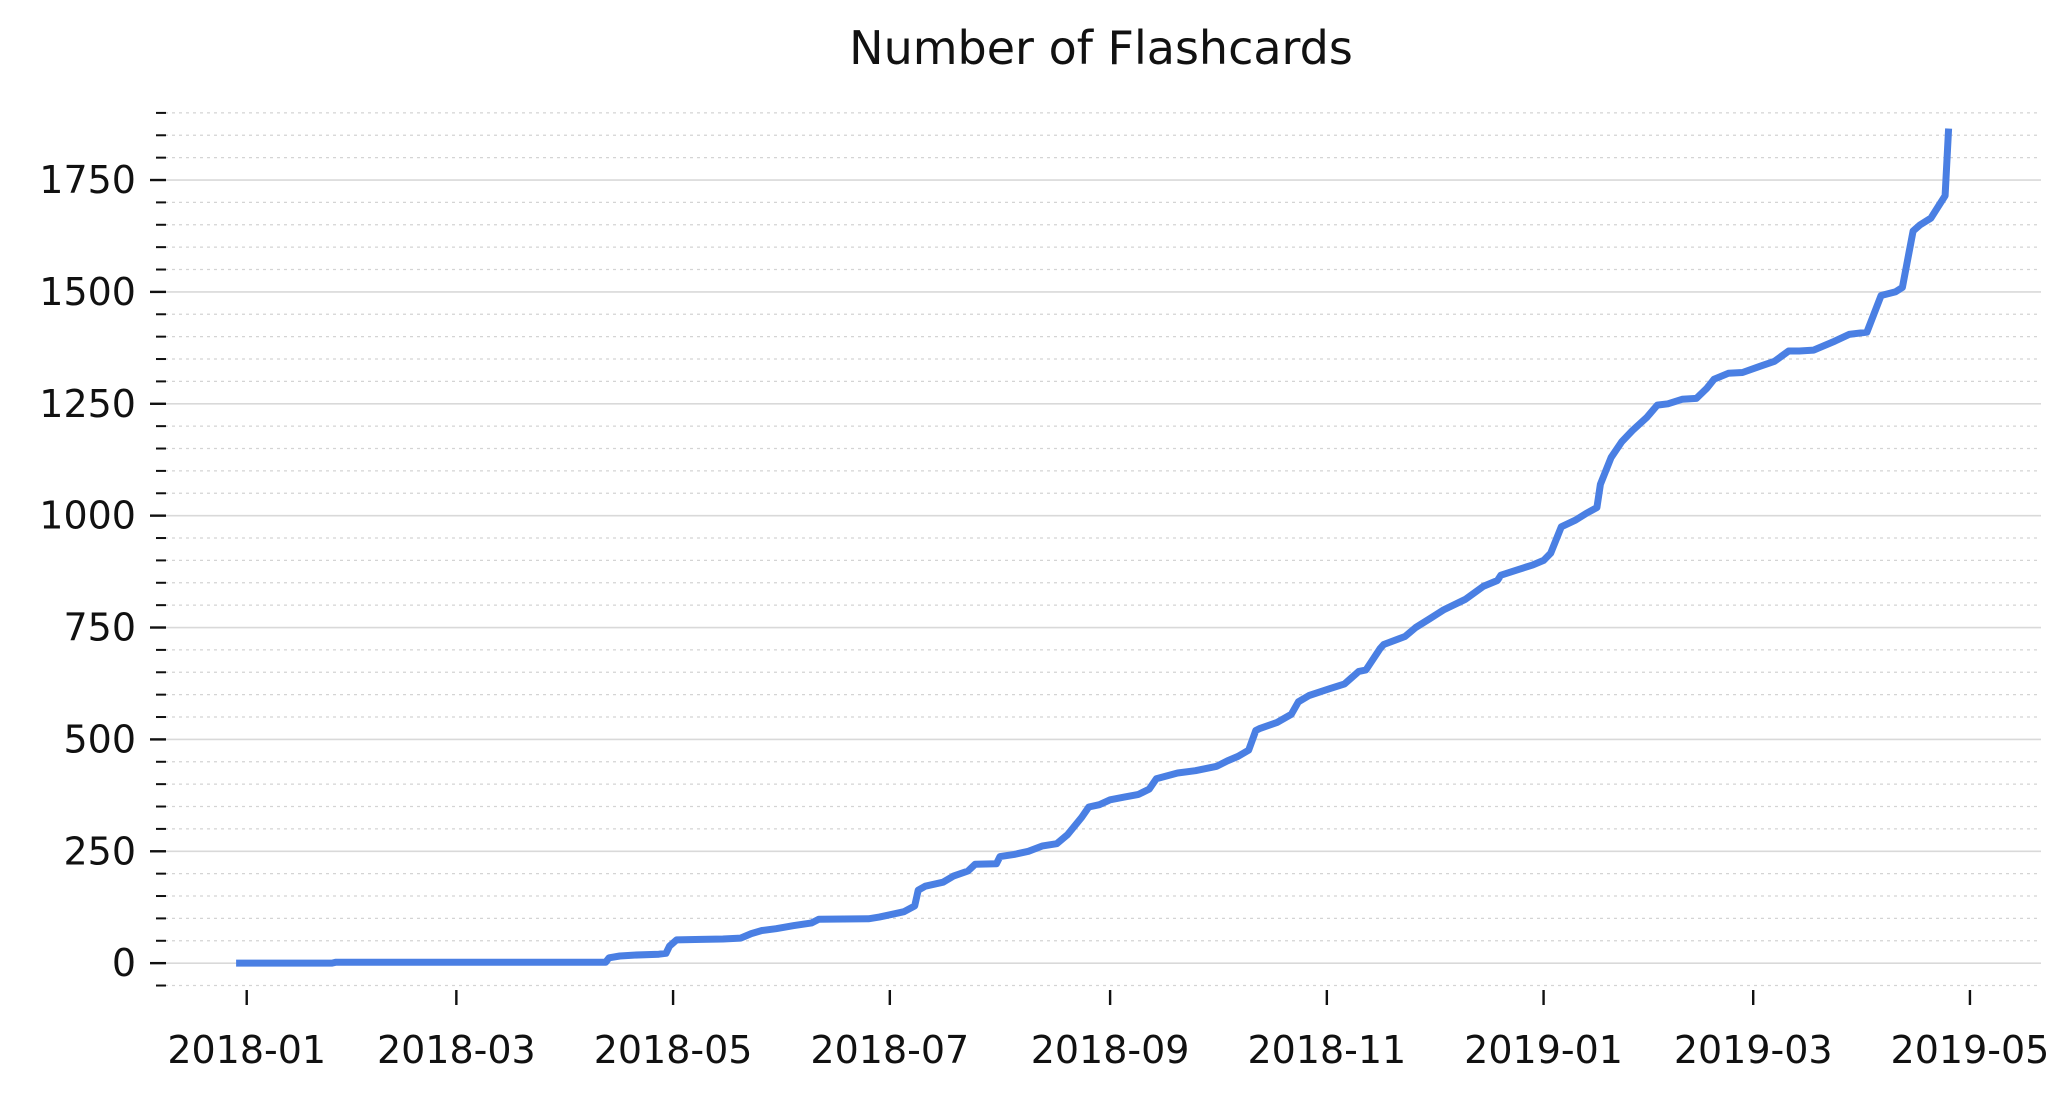 Image resolution: width=2071 pixels, height=1100 pixels. I want to click on x-tick-label: 2018-01, so click(246, 1050).